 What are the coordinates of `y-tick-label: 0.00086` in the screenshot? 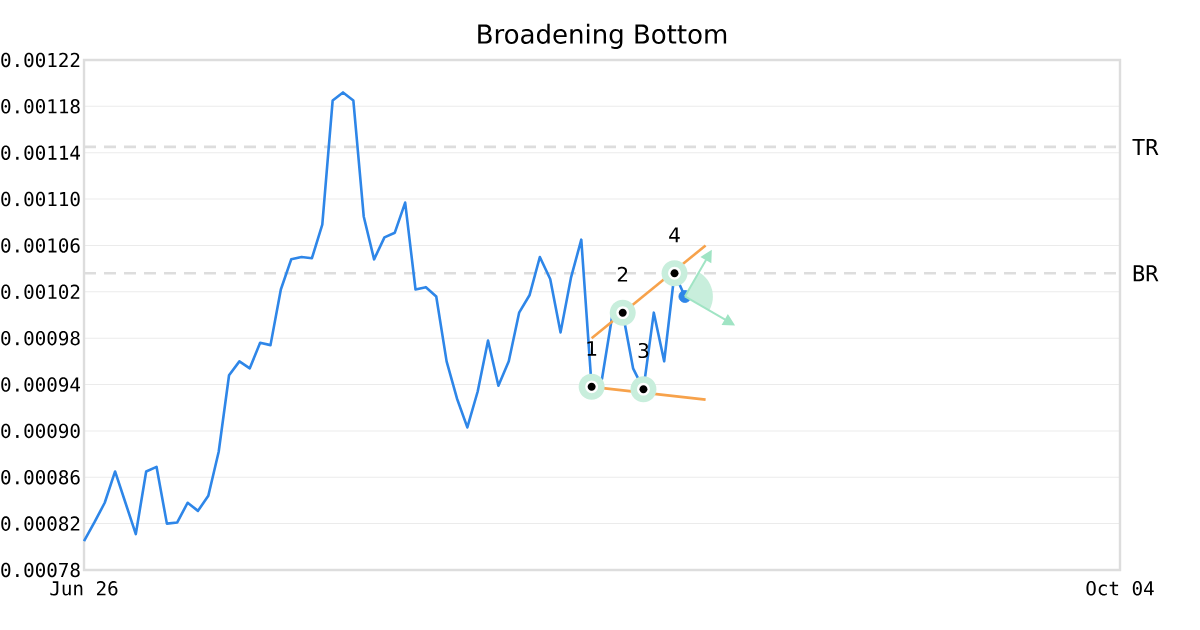 It's located at (40, 477).